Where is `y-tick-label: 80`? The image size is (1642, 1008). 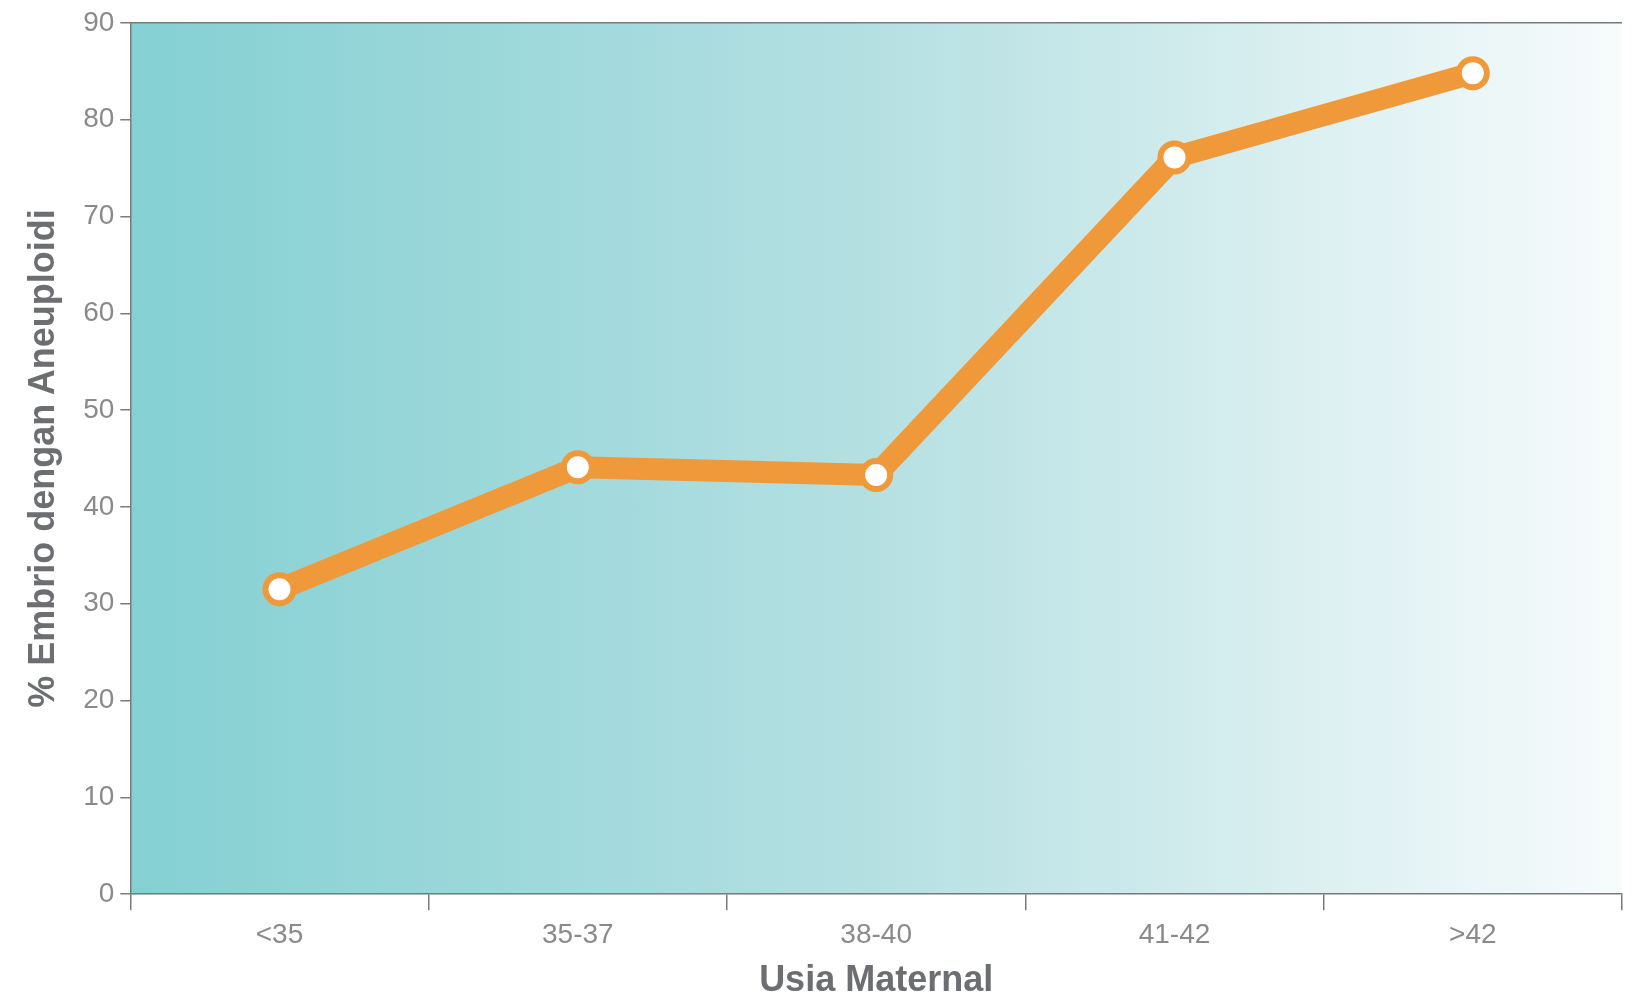
y-tick-label: 80 is located at coordinates (99, 118).